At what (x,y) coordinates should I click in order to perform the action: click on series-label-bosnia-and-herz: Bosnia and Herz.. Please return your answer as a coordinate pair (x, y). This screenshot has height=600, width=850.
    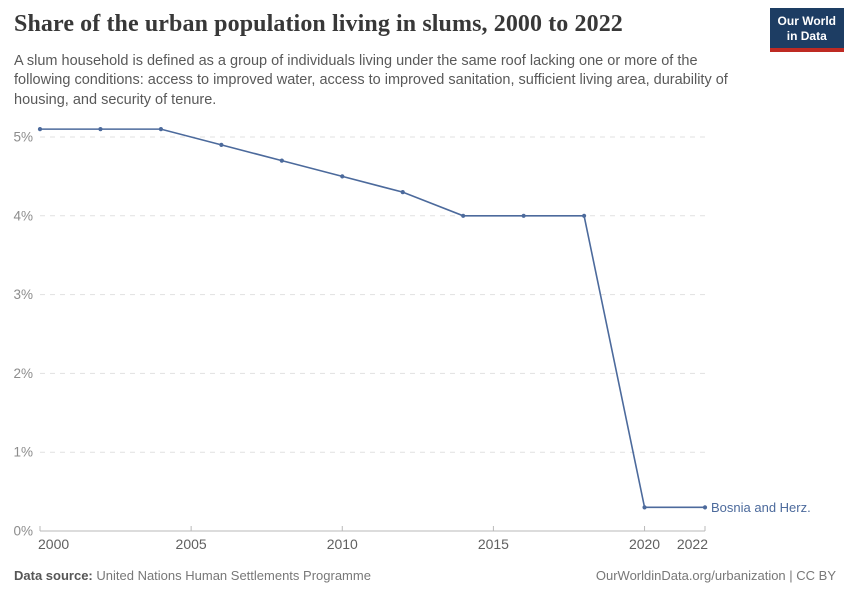
    Looking at the image, I should click on (761, 507).